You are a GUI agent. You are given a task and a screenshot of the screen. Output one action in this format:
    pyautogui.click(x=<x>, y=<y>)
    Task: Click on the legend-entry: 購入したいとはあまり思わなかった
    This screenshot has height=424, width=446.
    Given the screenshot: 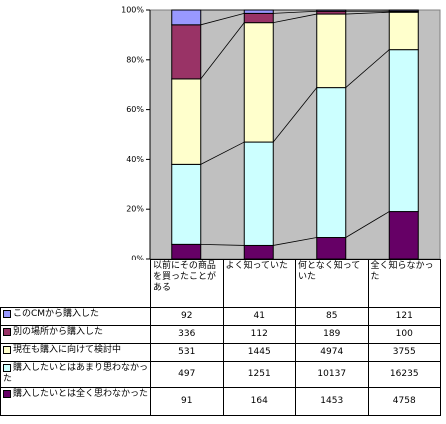 What is the action you would take?
    pyautogui.click(x=75, y=374)
    